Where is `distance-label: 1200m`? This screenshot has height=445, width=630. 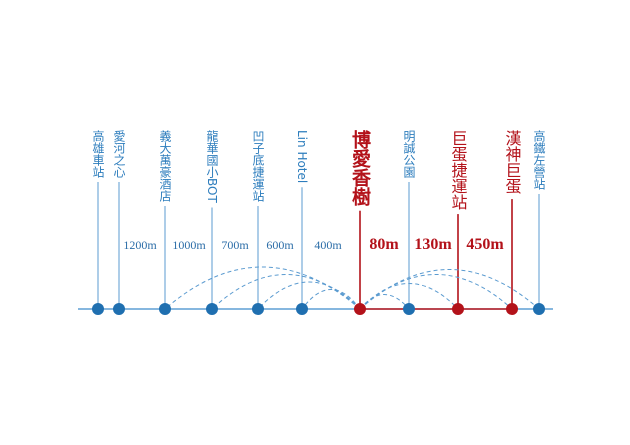
distance-label: 1200m is located at coordinates (140, 245).